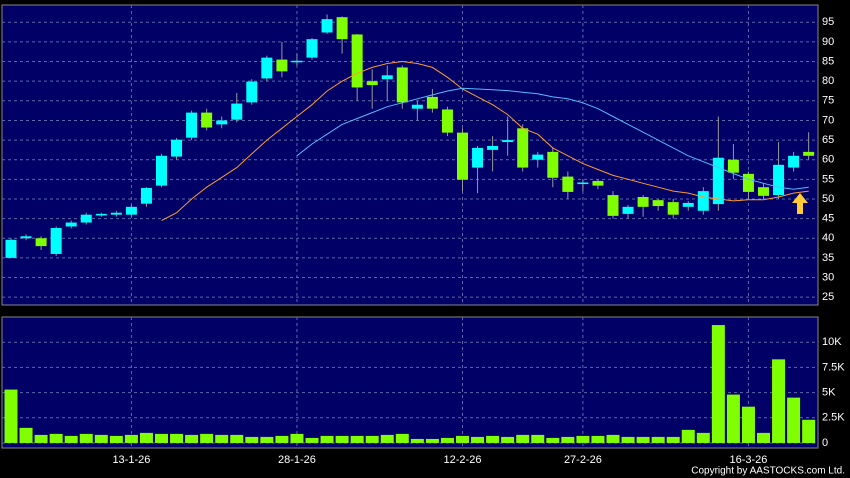  I want to click on y-tick-label: 50, so click(828, 199).